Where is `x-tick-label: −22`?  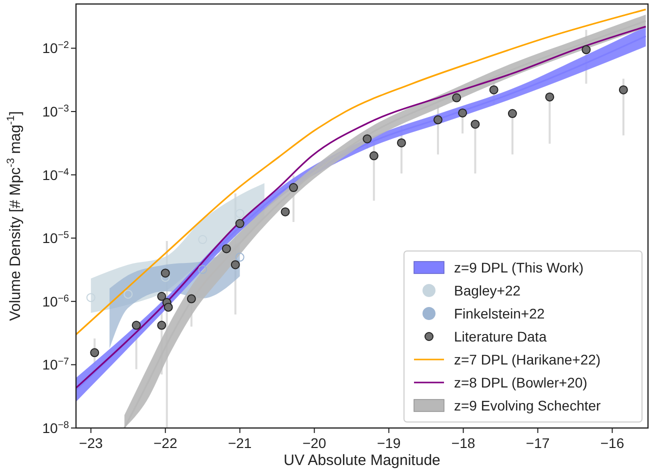 x-tick-label: −22 is located at coordinates (166, 443).